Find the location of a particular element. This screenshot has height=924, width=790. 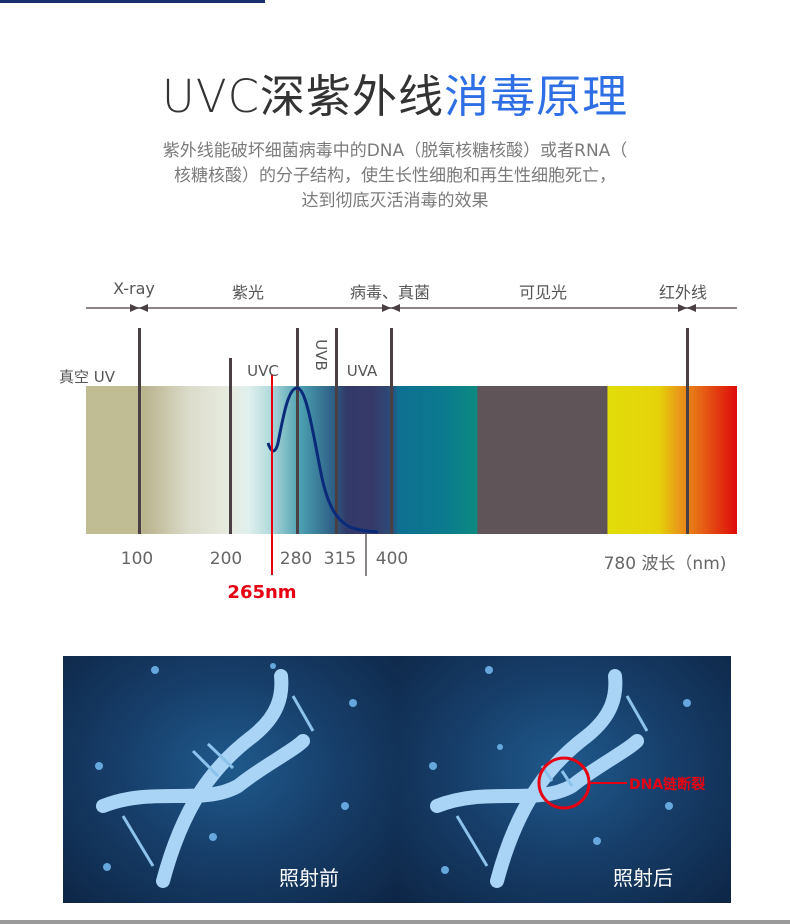

tick-280: 280 is located at coordinates (296, 559).